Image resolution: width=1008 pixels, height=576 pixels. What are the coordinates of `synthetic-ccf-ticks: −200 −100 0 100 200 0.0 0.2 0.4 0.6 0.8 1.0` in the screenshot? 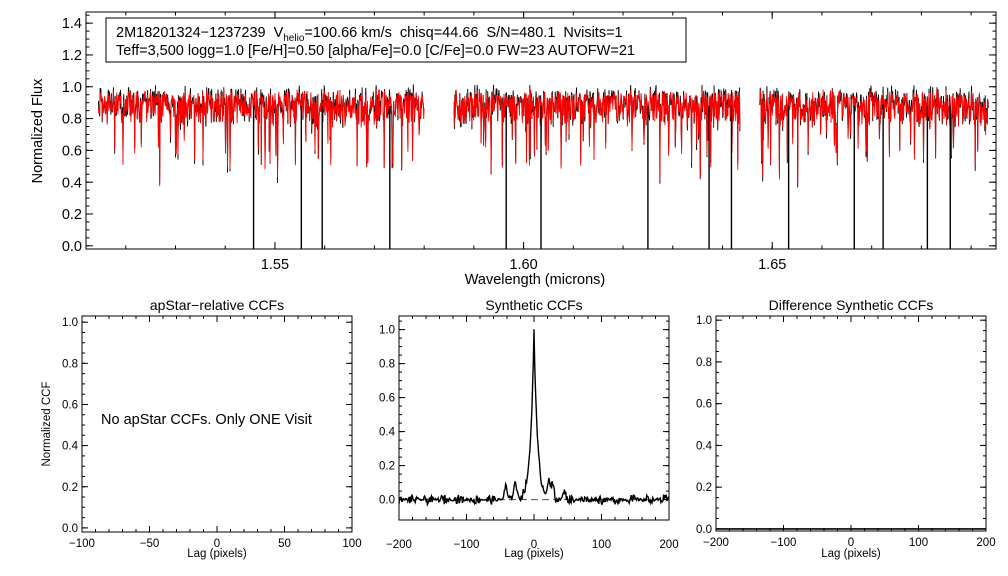 It's located at (529, 433).